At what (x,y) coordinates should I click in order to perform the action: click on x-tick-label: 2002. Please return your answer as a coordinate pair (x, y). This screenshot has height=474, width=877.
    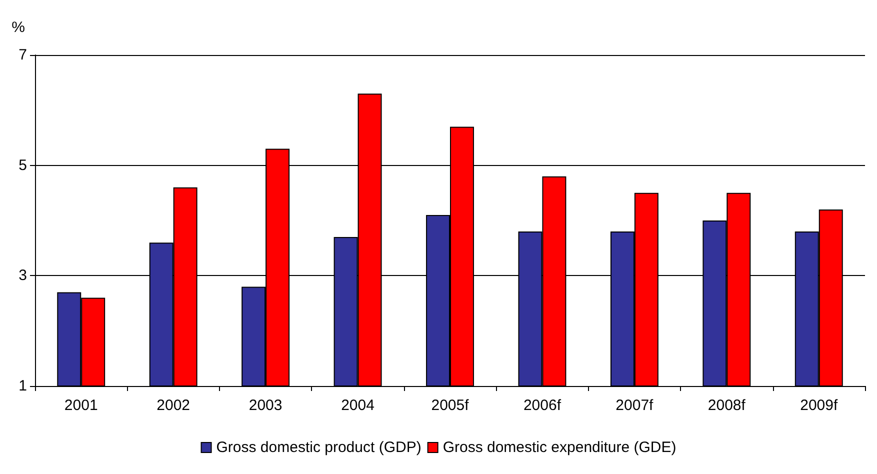
    Looking at the image, I should click on (173, 405).